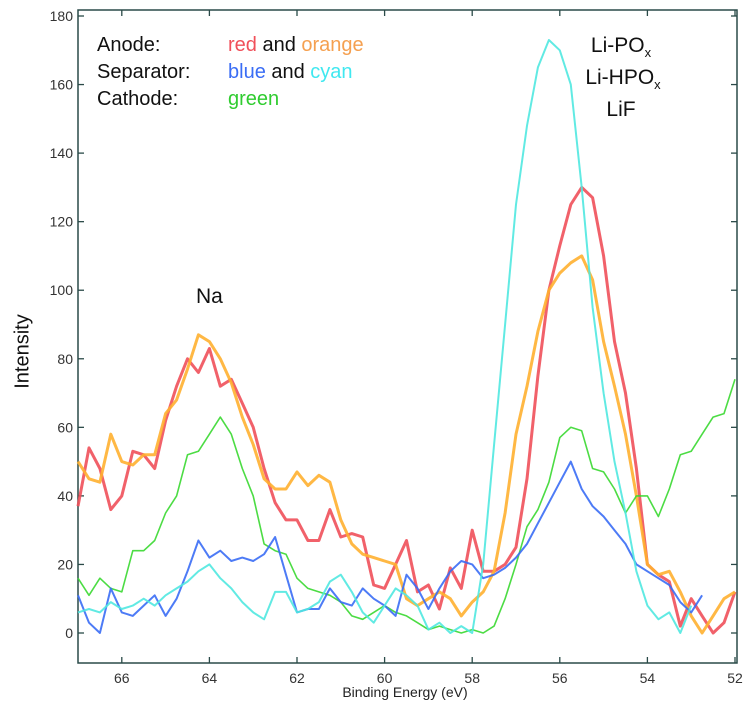  What do you see at coordinates (209, 296) in the screenshot?
I see `annotation-na: Na` at bounding box center [209, 296].